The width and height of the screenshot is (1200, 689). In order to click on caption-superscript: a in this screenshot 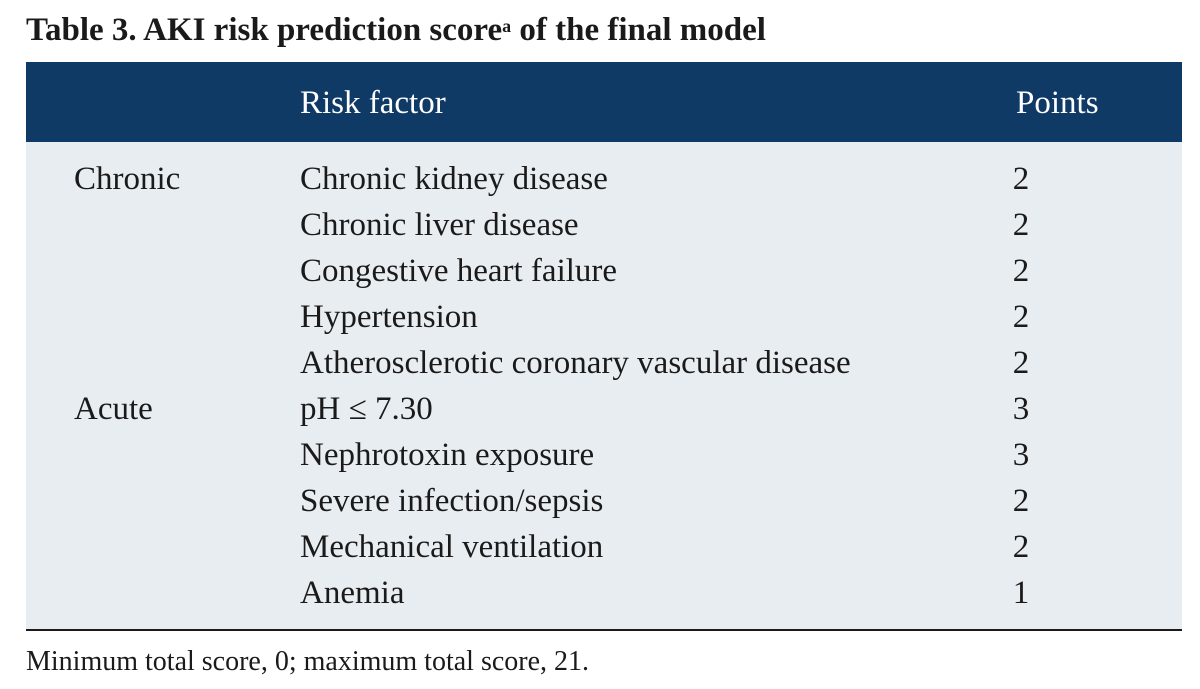, I will do `click(507, 26)`.